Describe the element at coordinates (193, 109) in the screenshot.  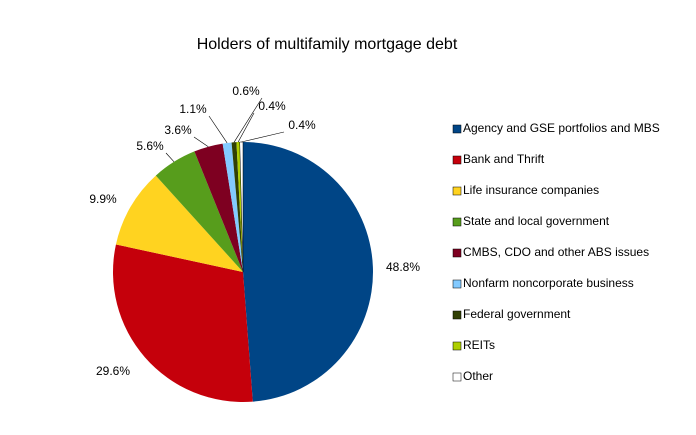
I see `data-label: 1.1%` at that location.